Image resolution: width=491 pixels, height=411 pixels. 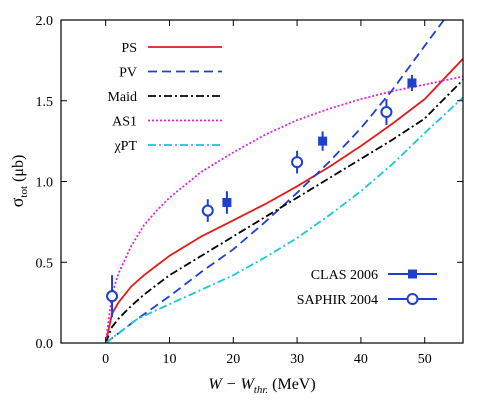 I want to click on x-tick-label: 30, so click(x=297, y=359).